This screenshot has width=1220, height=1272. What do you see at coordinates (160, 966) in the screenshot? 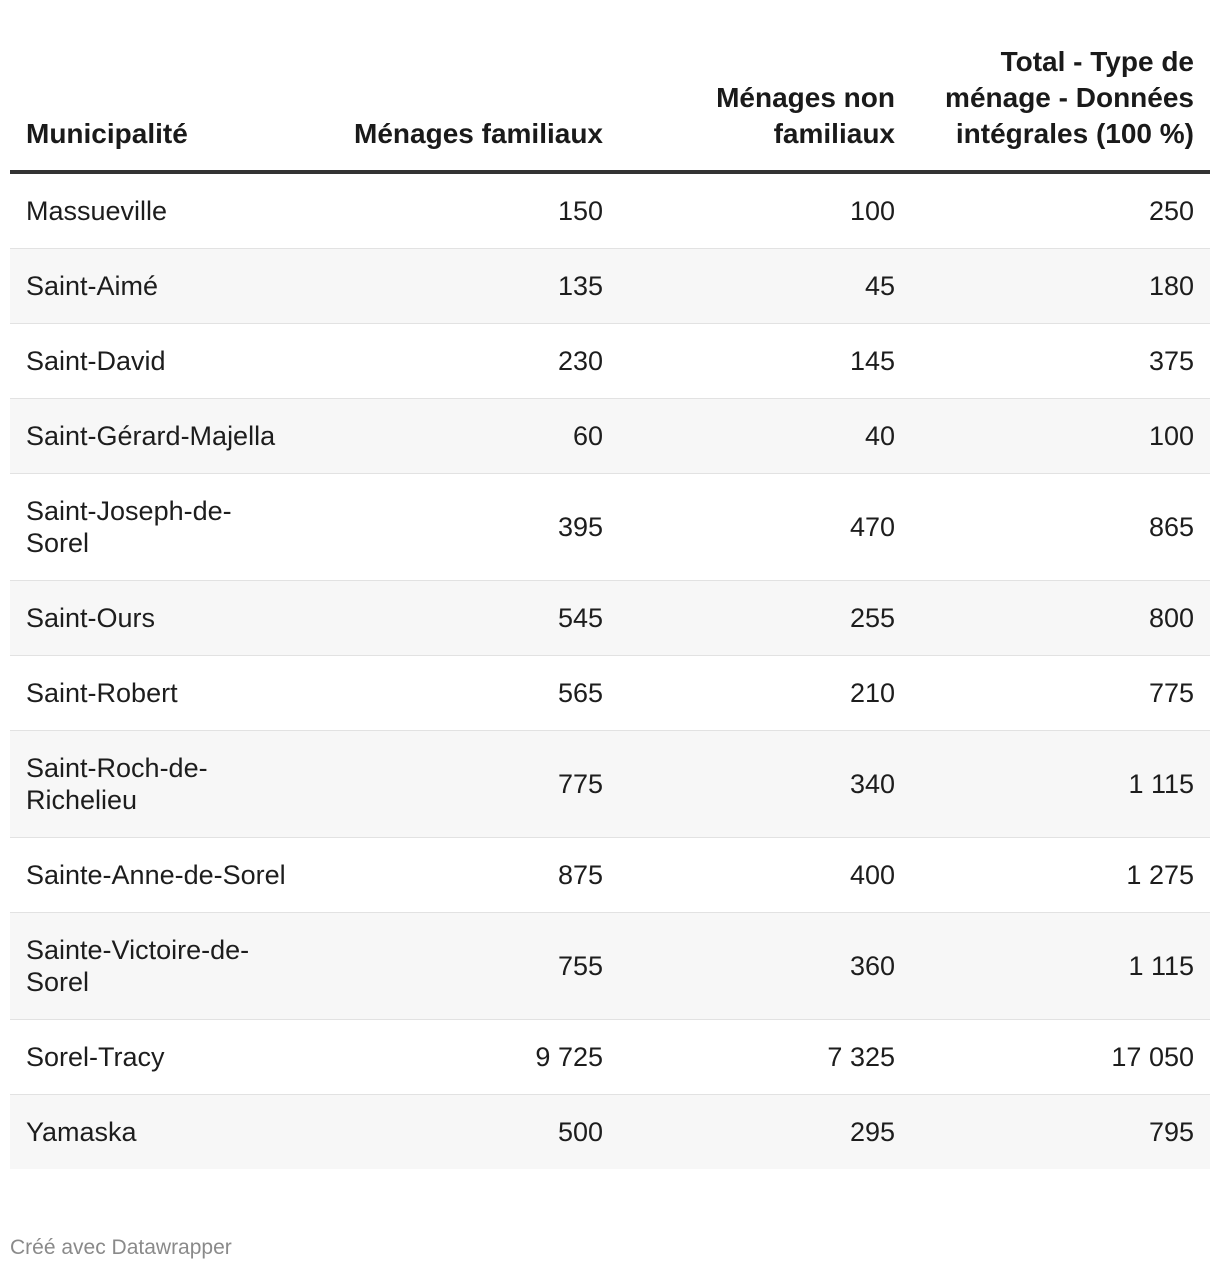
I see `cell-municipalite: Sainte-Victoire-de-Sorel` at bounding box center [160, 966].